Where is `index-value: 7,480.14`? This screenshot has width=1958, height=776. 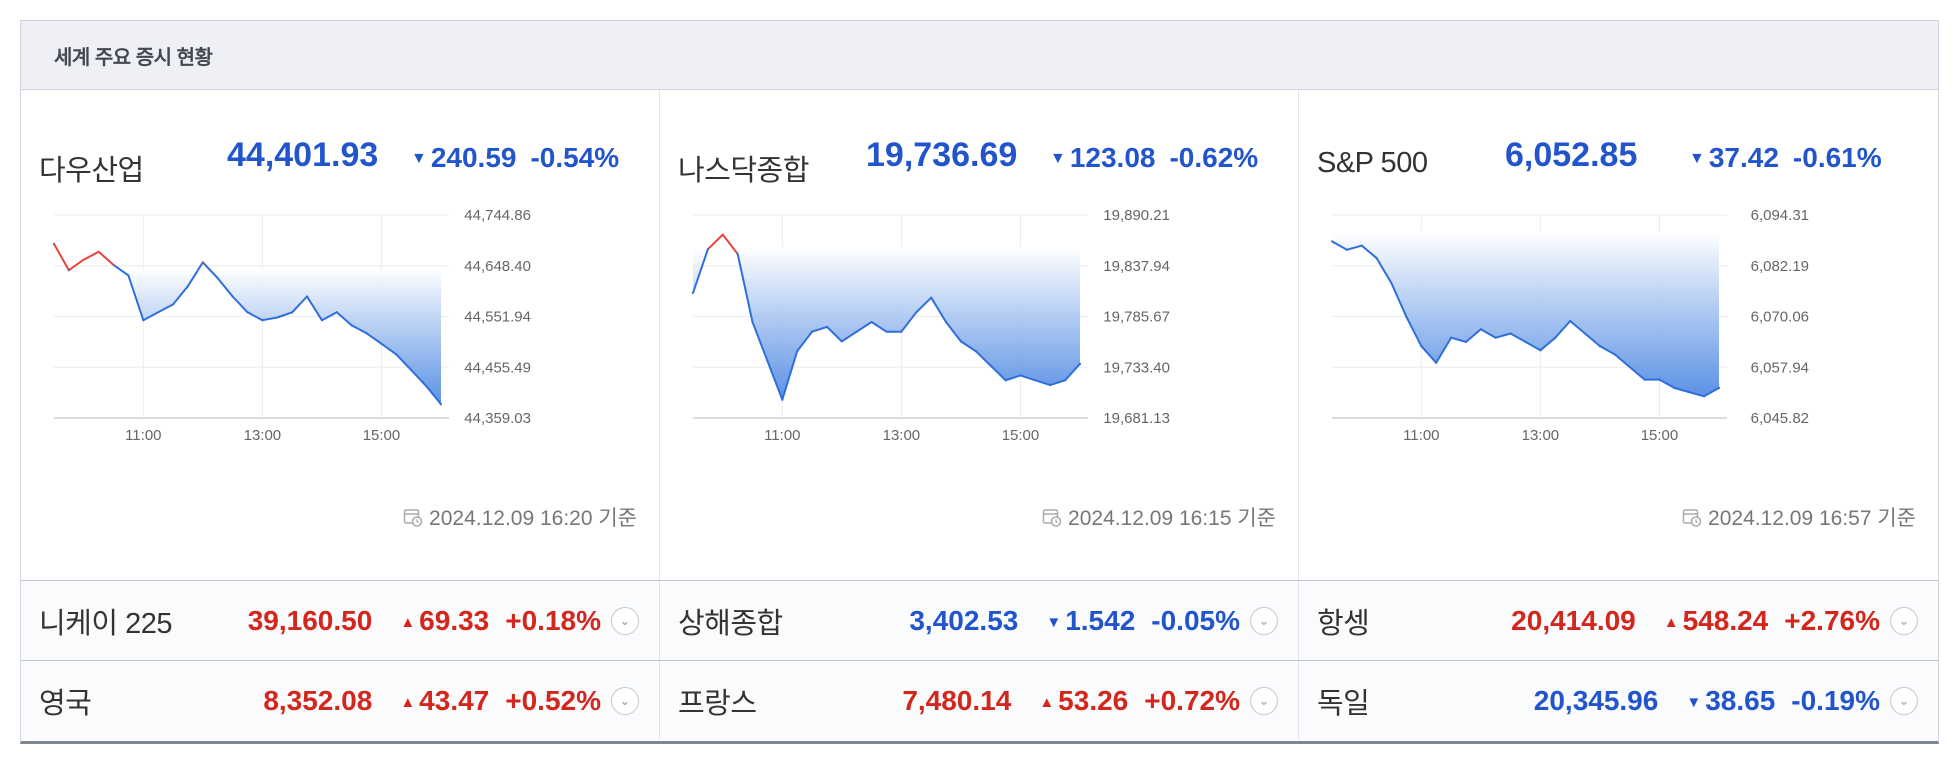 index-value: 7,480.14 is located at coordinates (957, 700).